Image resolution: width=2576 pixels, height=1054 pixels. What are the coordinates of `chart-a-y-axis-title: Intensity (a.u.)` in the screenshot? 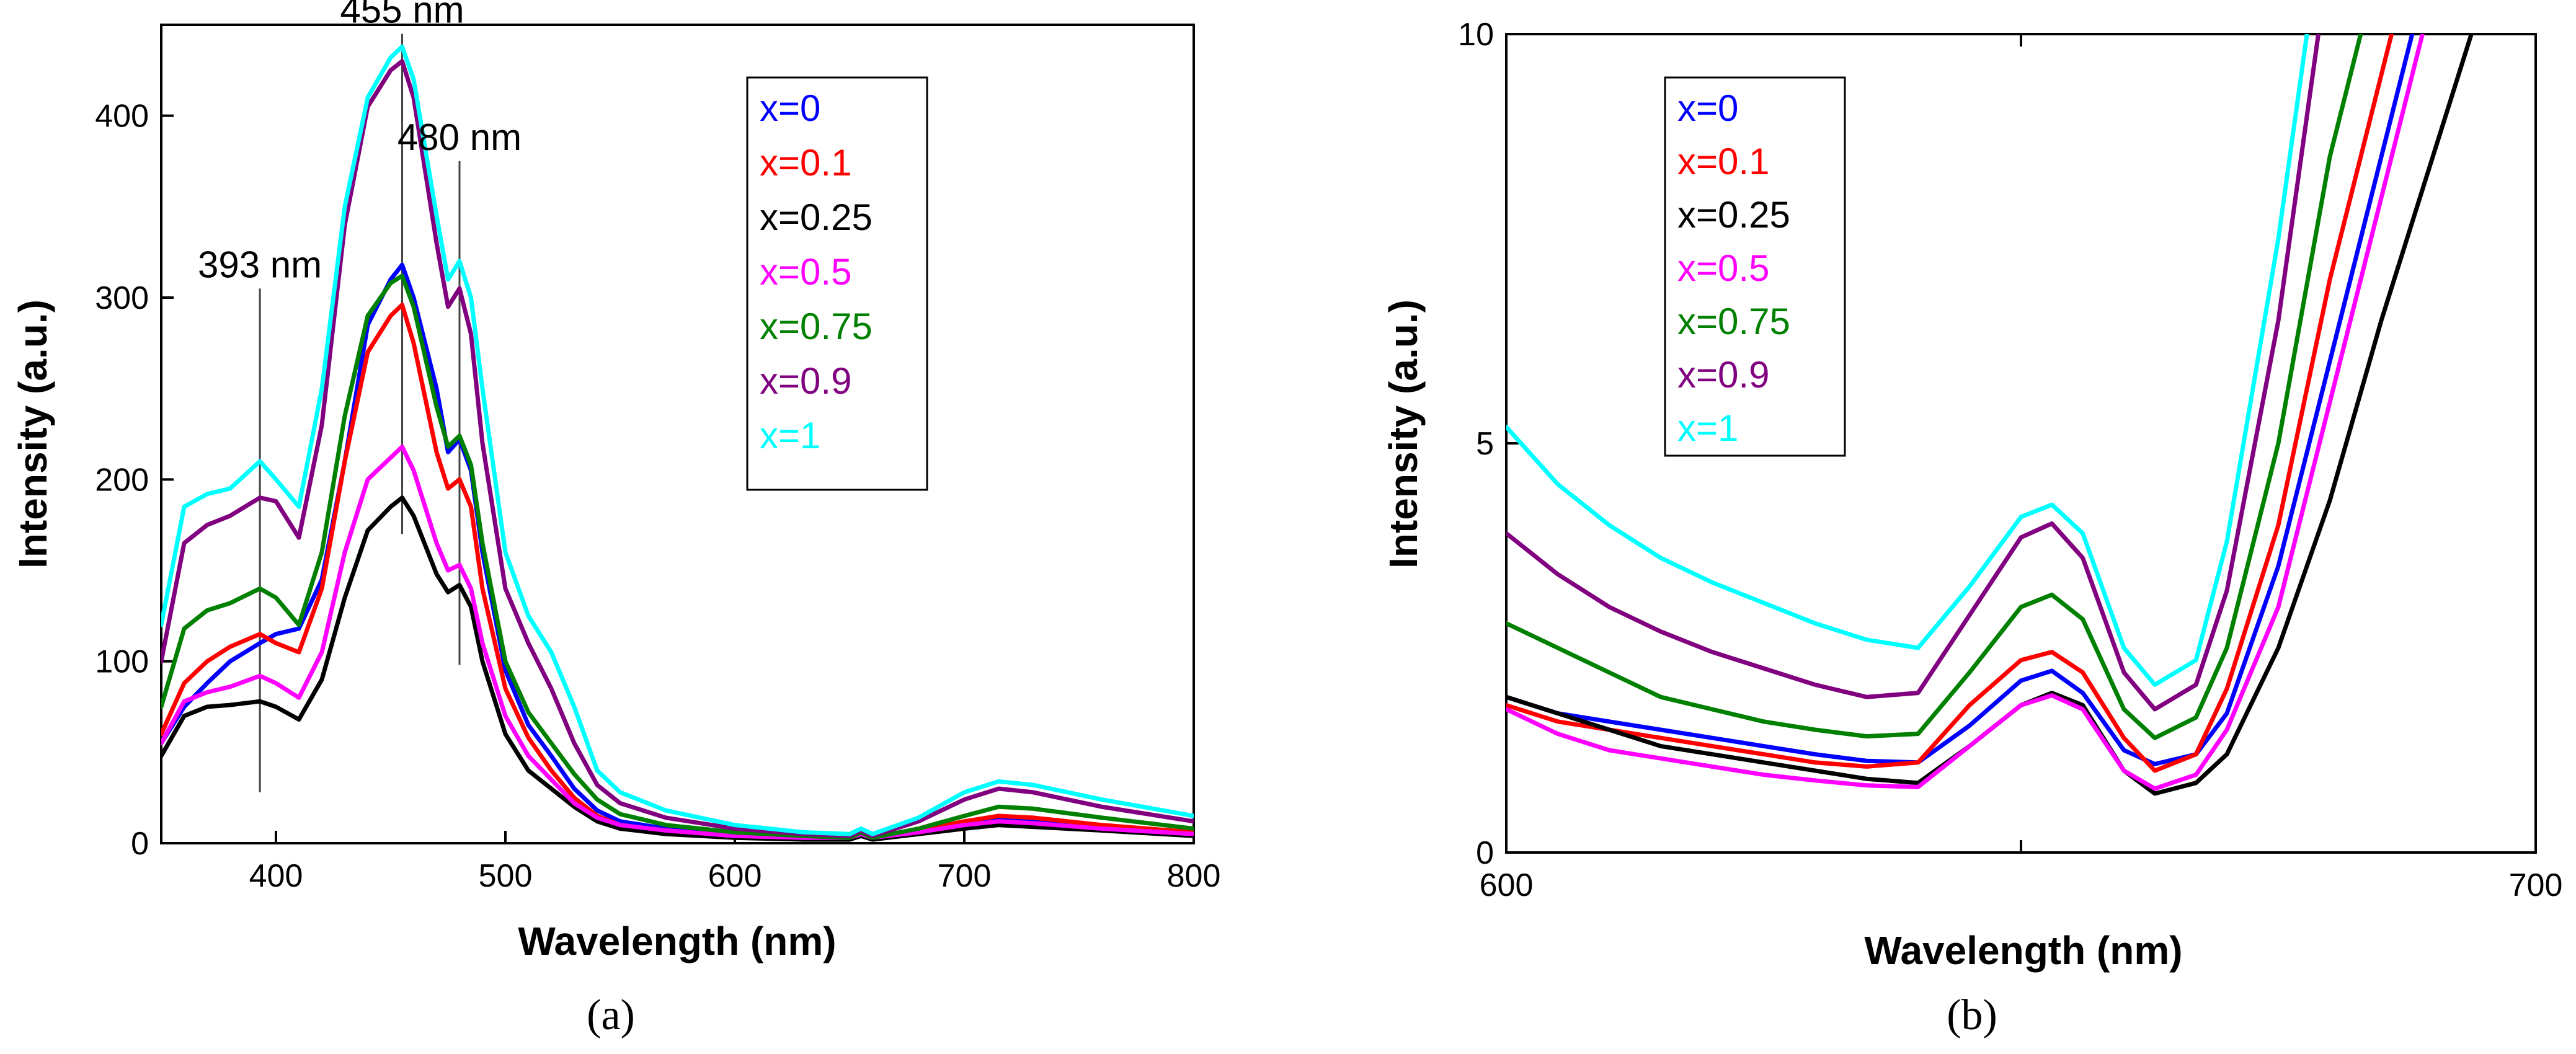 It's located at (33, 434).